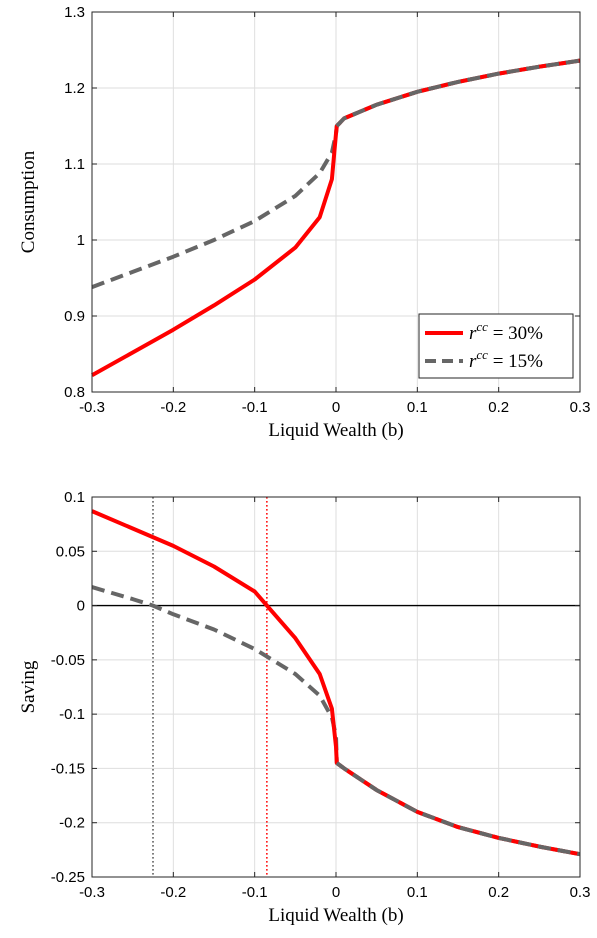 The height and width of the screenshot is (938, 597). What do you see at coordinates (74, 497) in the screenshot?
I see `y-tick-label: 0.1` at bounding box center [74, 497].